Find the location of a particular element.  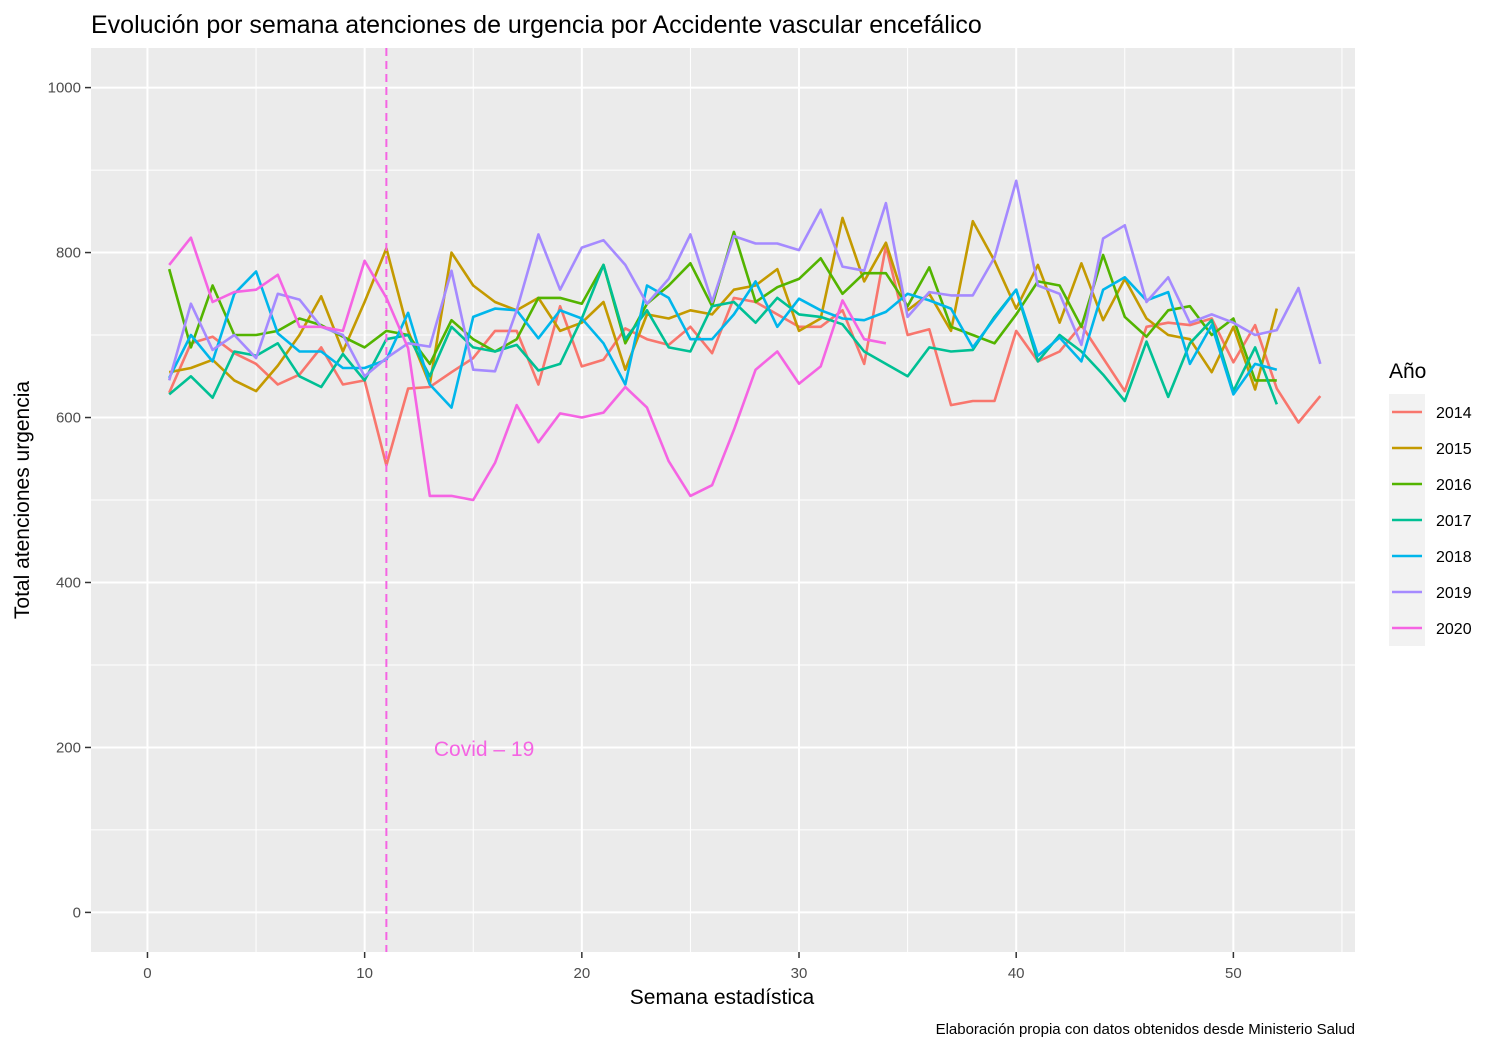

legend-title: Año is located at coordinates (1407, 371).